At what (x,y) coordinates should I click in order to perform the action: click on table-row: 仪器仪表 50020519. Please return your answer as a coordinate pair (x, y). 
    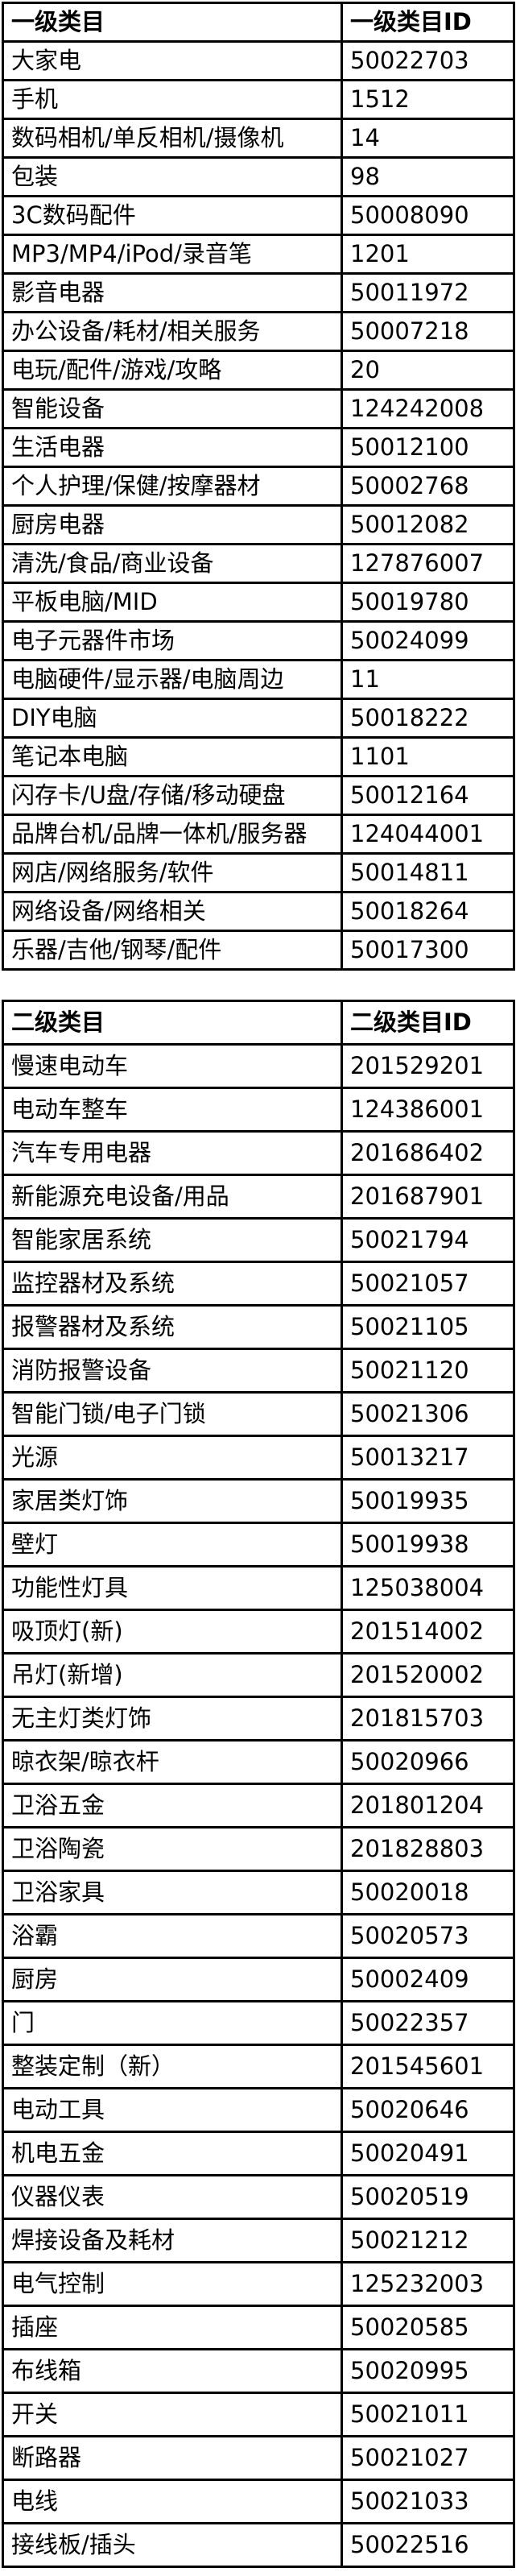
    Looking at the image, I should click on (258, 2197).